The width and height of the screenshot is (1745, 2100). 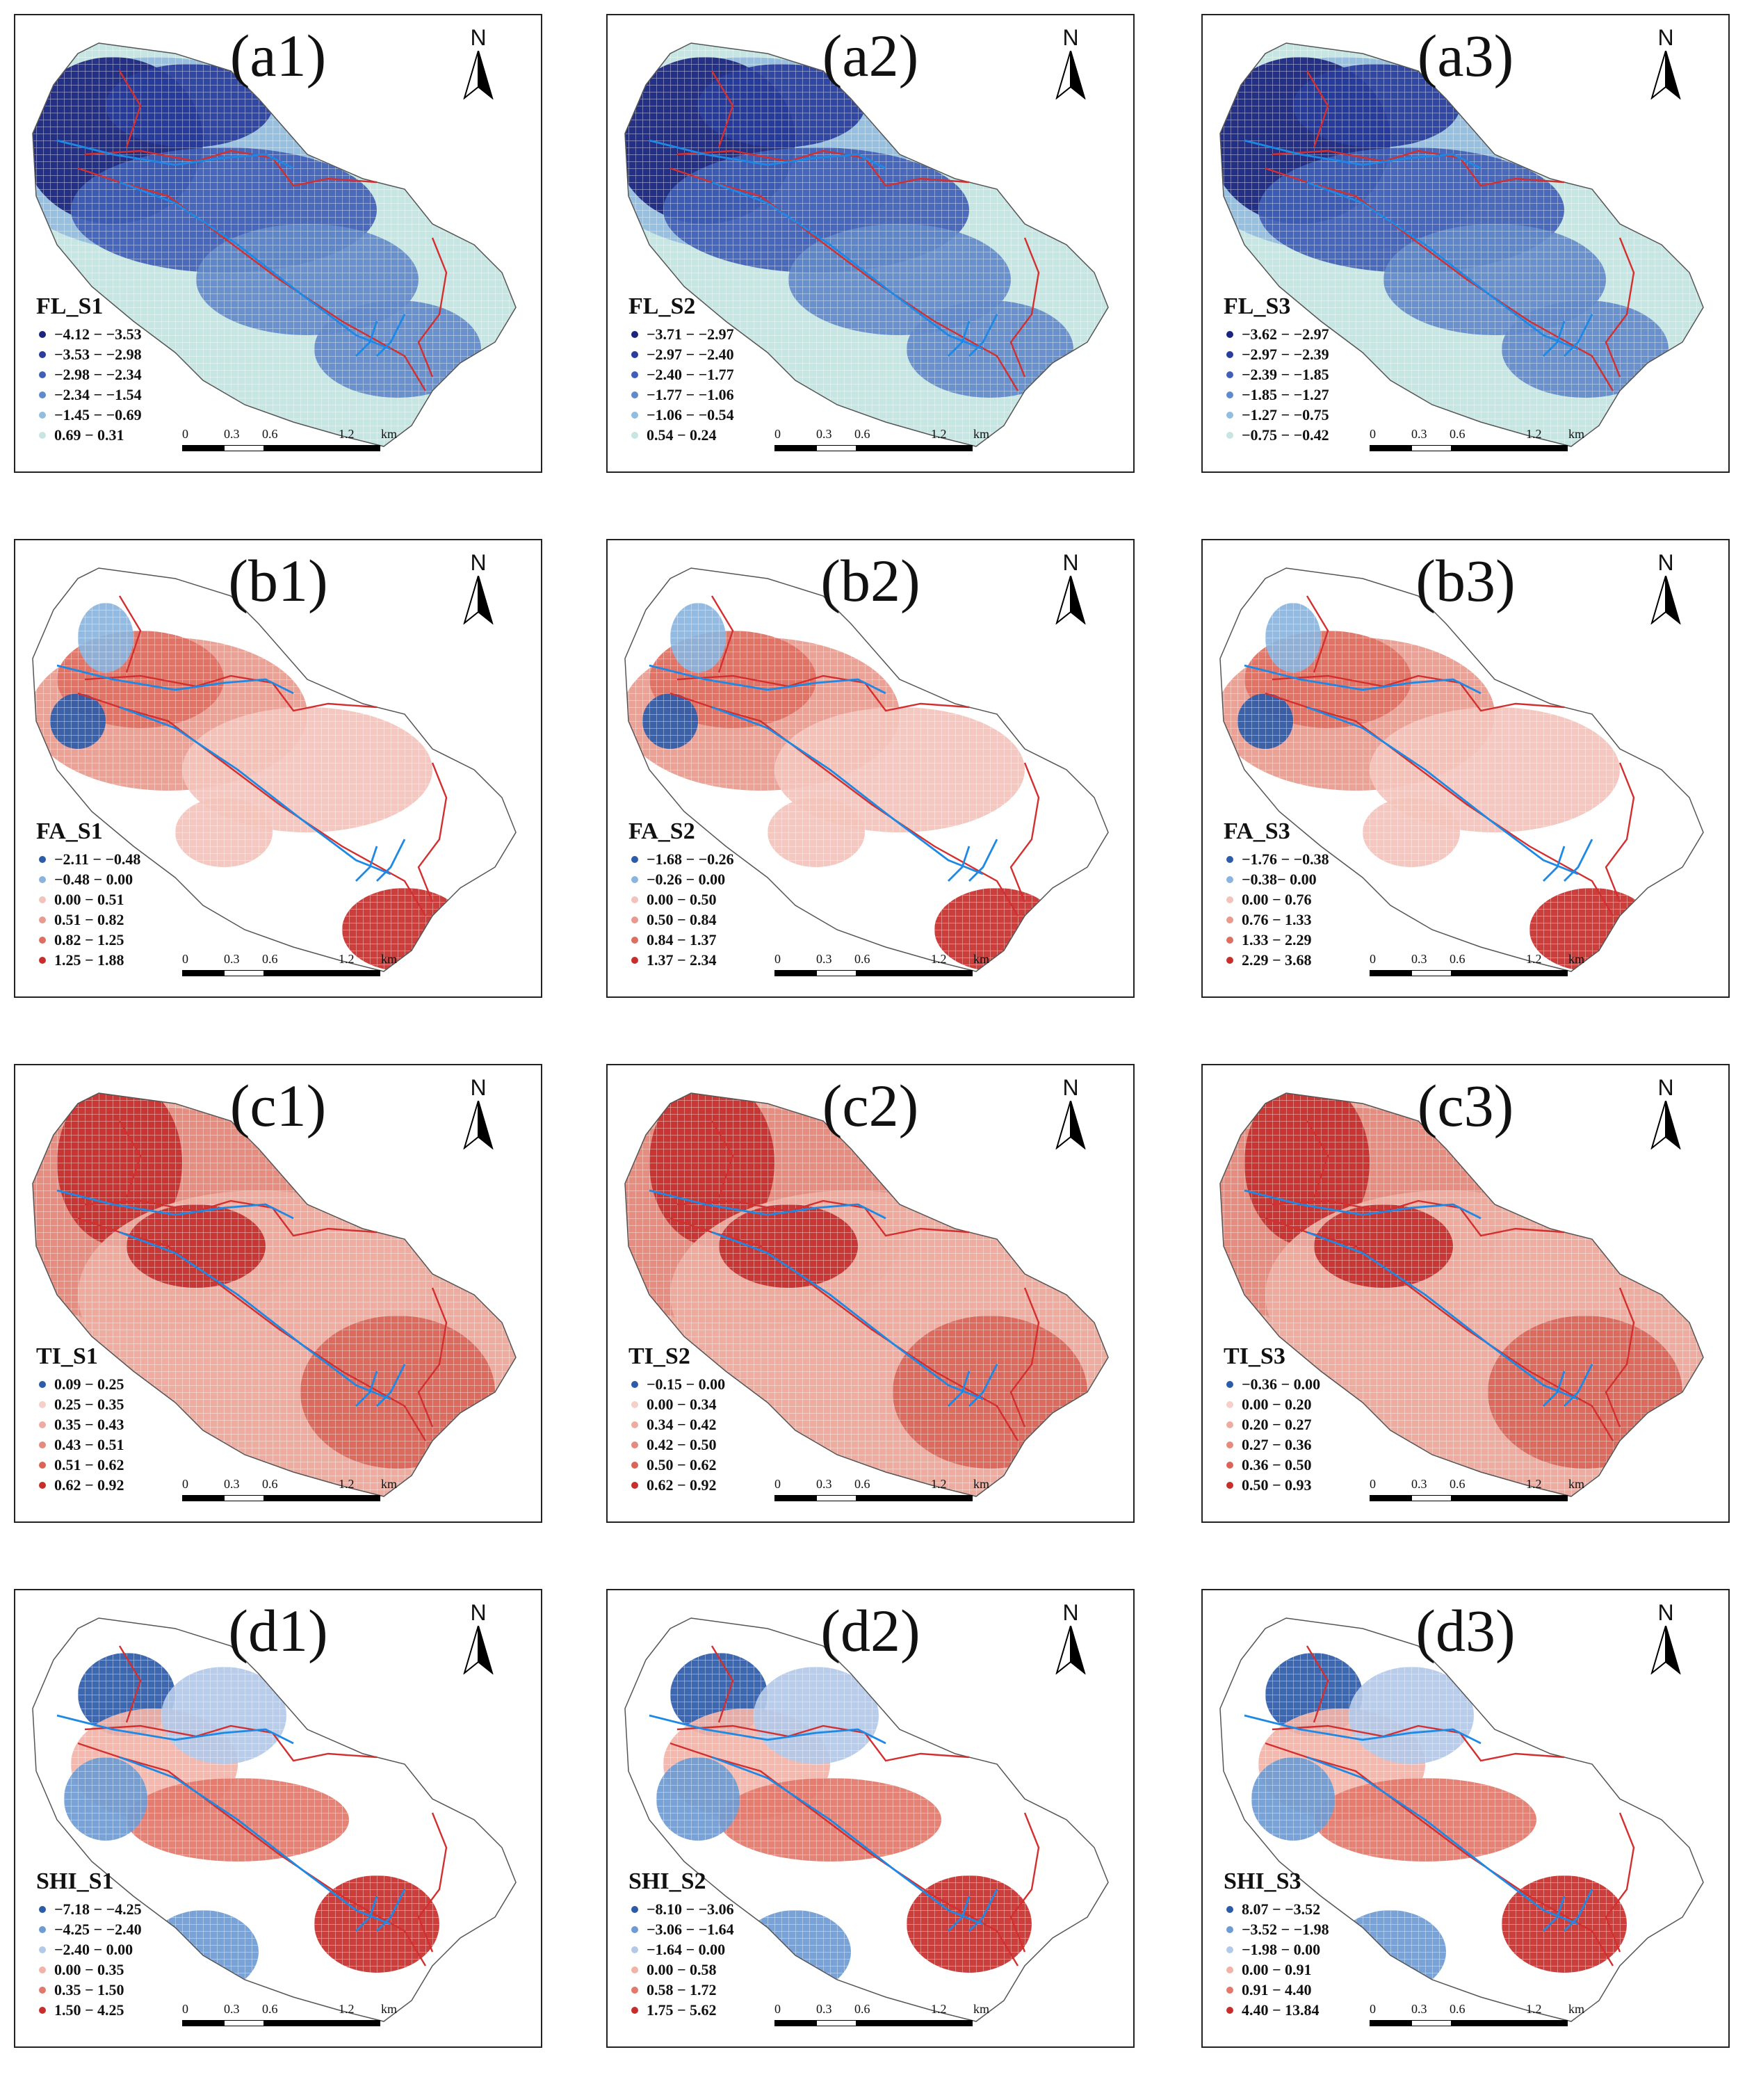 What do you see at coordinates (98, 394) in the screenshot?
I see `legend-range: −2.34 − −1.54` at bounding box center [98, 394].